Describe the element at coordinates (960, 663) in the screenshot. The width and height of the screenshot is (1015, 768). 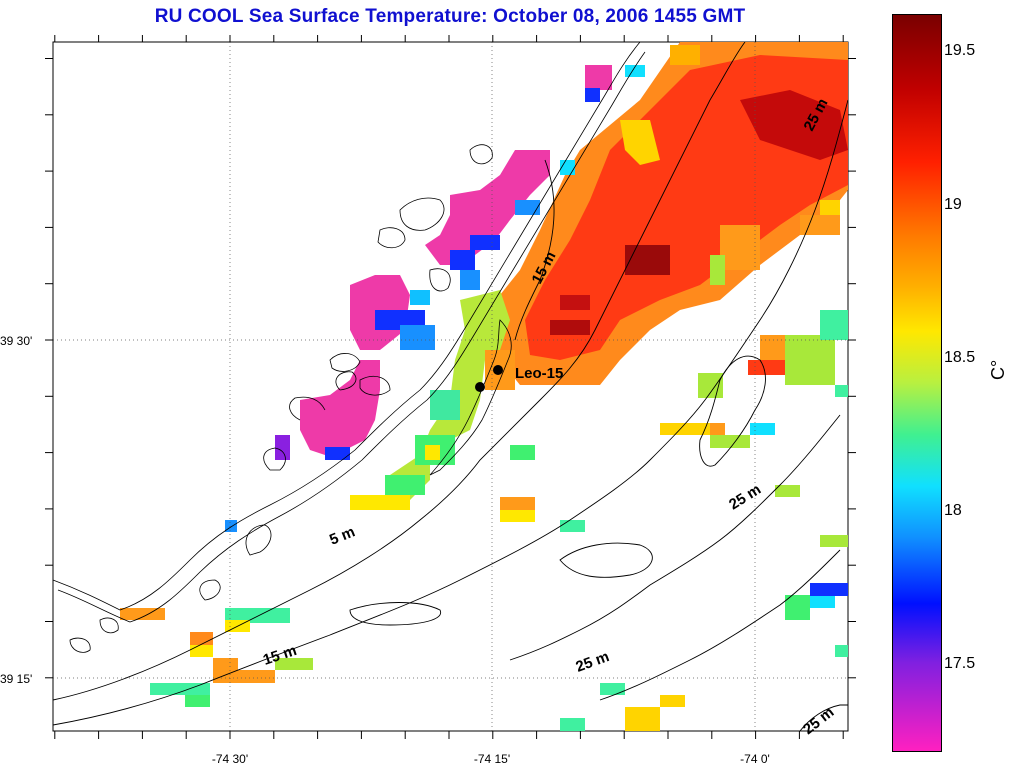
I see `colorbar-tick: 17.5` at that location.